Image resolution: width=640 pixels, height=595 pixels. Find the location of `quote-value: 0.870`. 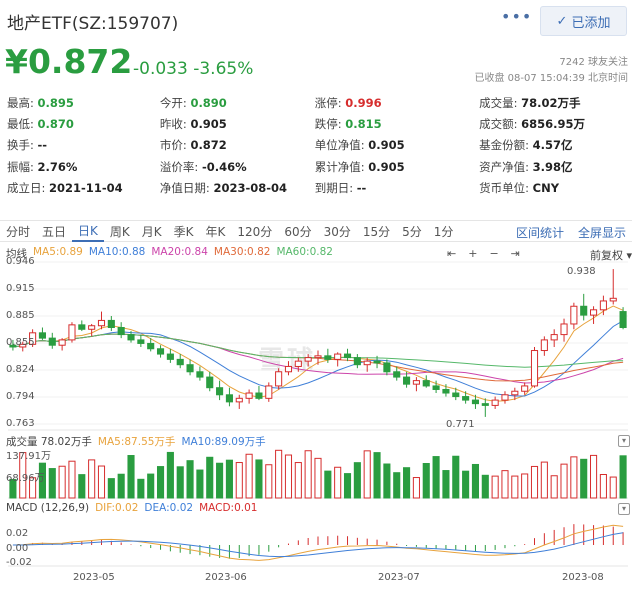

quote-value: 0.870 is located at coordinates (55, 123).